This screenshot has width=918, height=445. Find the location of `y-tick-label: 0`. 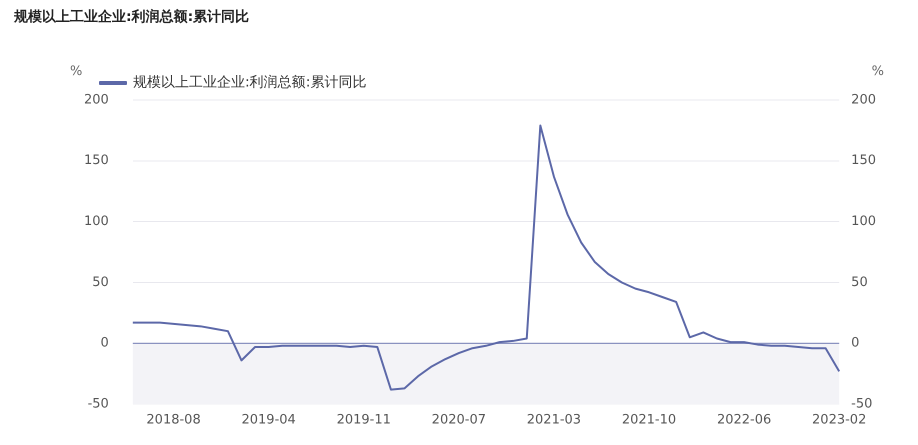

y-tick-label: 0 is located at coordinates (104, 343).